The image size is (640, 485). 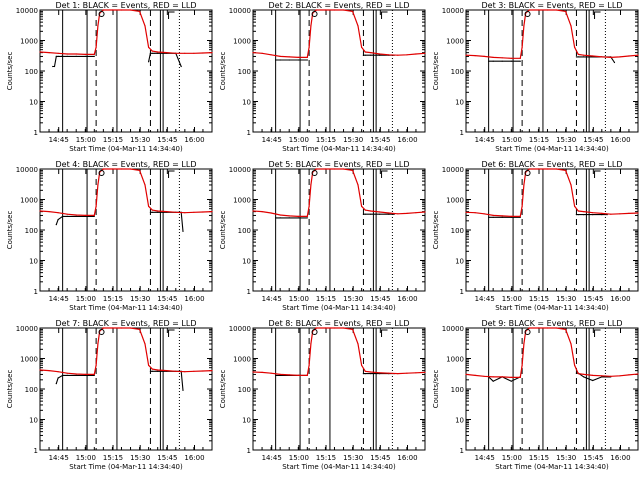 I want to click on x-tick-label: 16:00, so click(x=620, y=458).